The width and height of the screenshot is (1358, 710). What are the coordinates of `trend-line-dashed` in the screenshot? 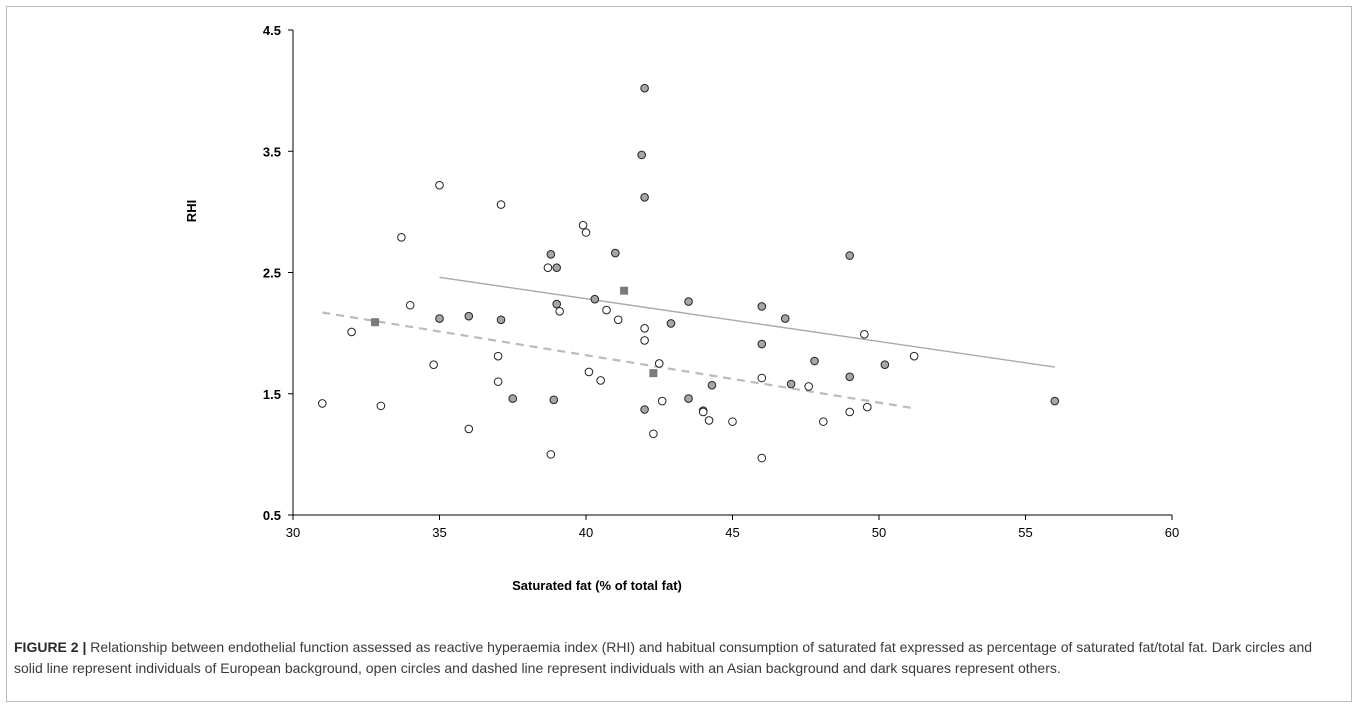 It's located at (618, 360).